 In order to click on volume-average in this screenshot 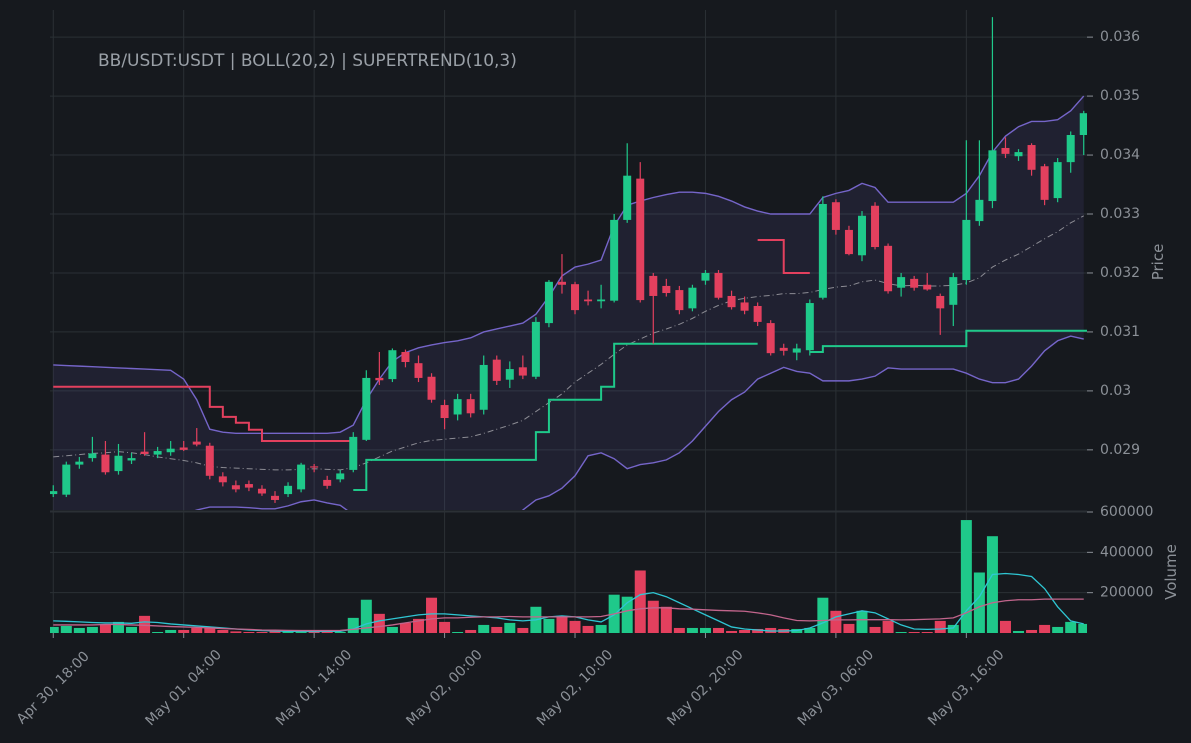, I will do `click(568, 615)`.